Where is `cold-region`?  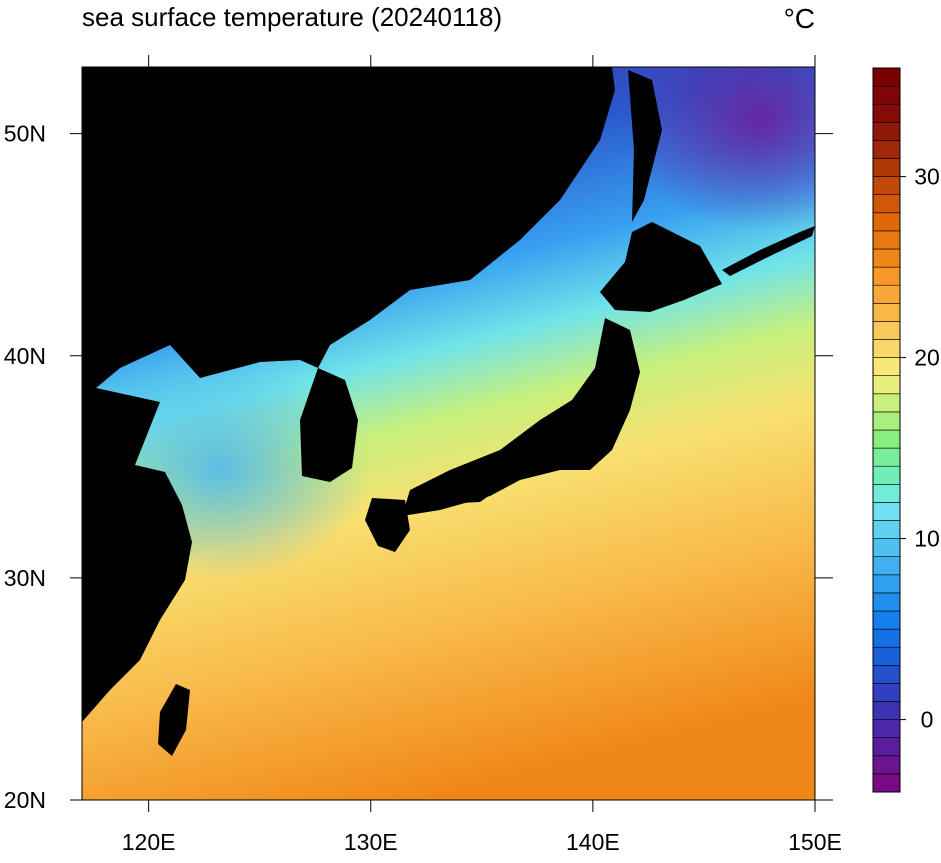
cold-region is located at coordinates (717, 148).